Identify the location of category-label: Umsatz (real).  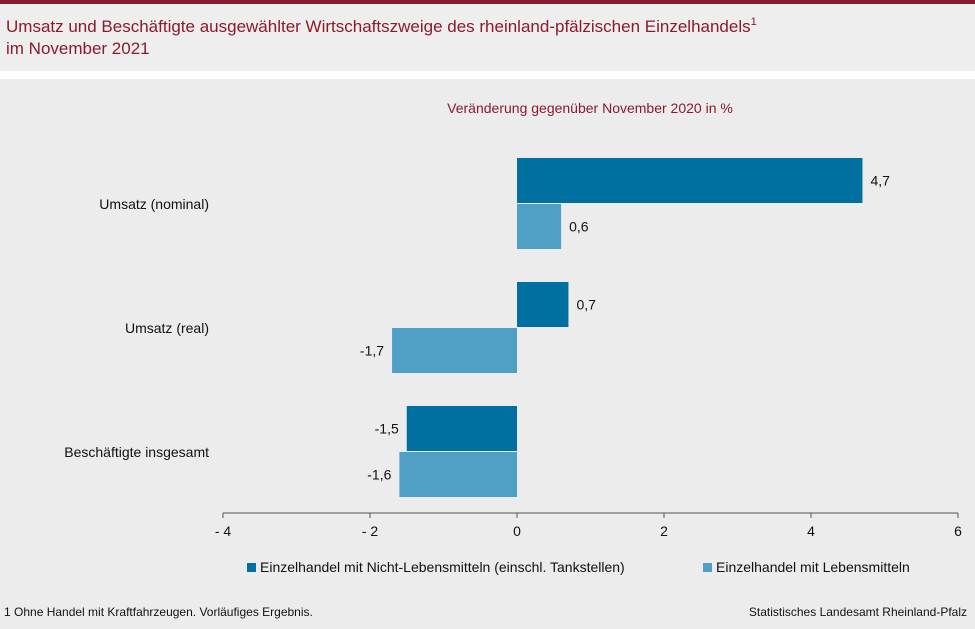
(167, 328).